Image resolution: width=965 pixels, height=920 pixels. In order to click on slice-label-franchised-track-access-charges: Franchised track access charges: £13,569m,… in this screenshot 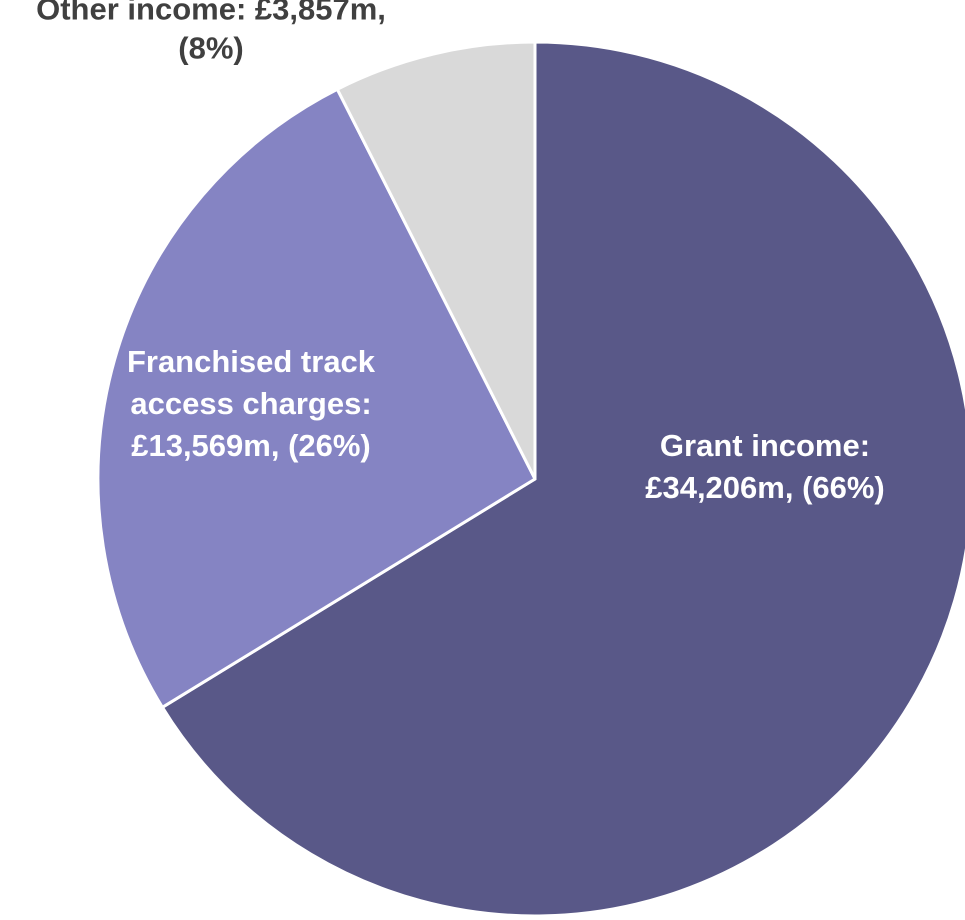, I will do `click(251, 403)`.